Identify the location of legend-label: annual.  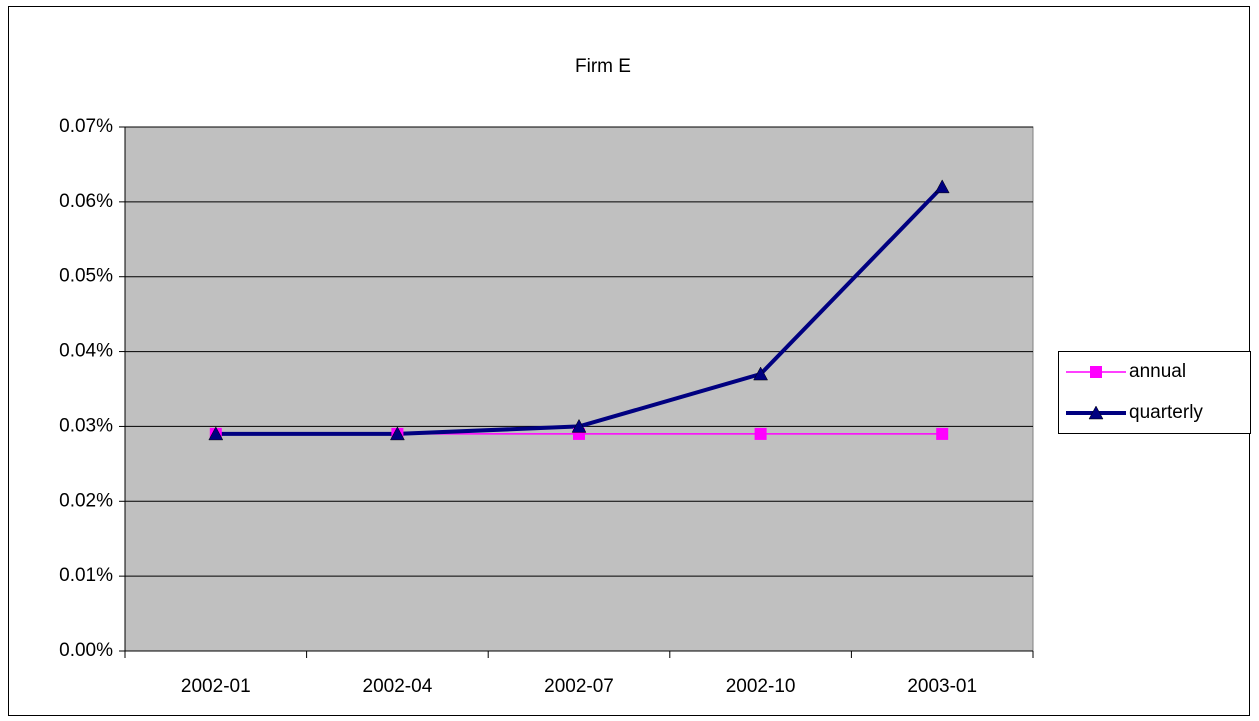
(1157, 371).